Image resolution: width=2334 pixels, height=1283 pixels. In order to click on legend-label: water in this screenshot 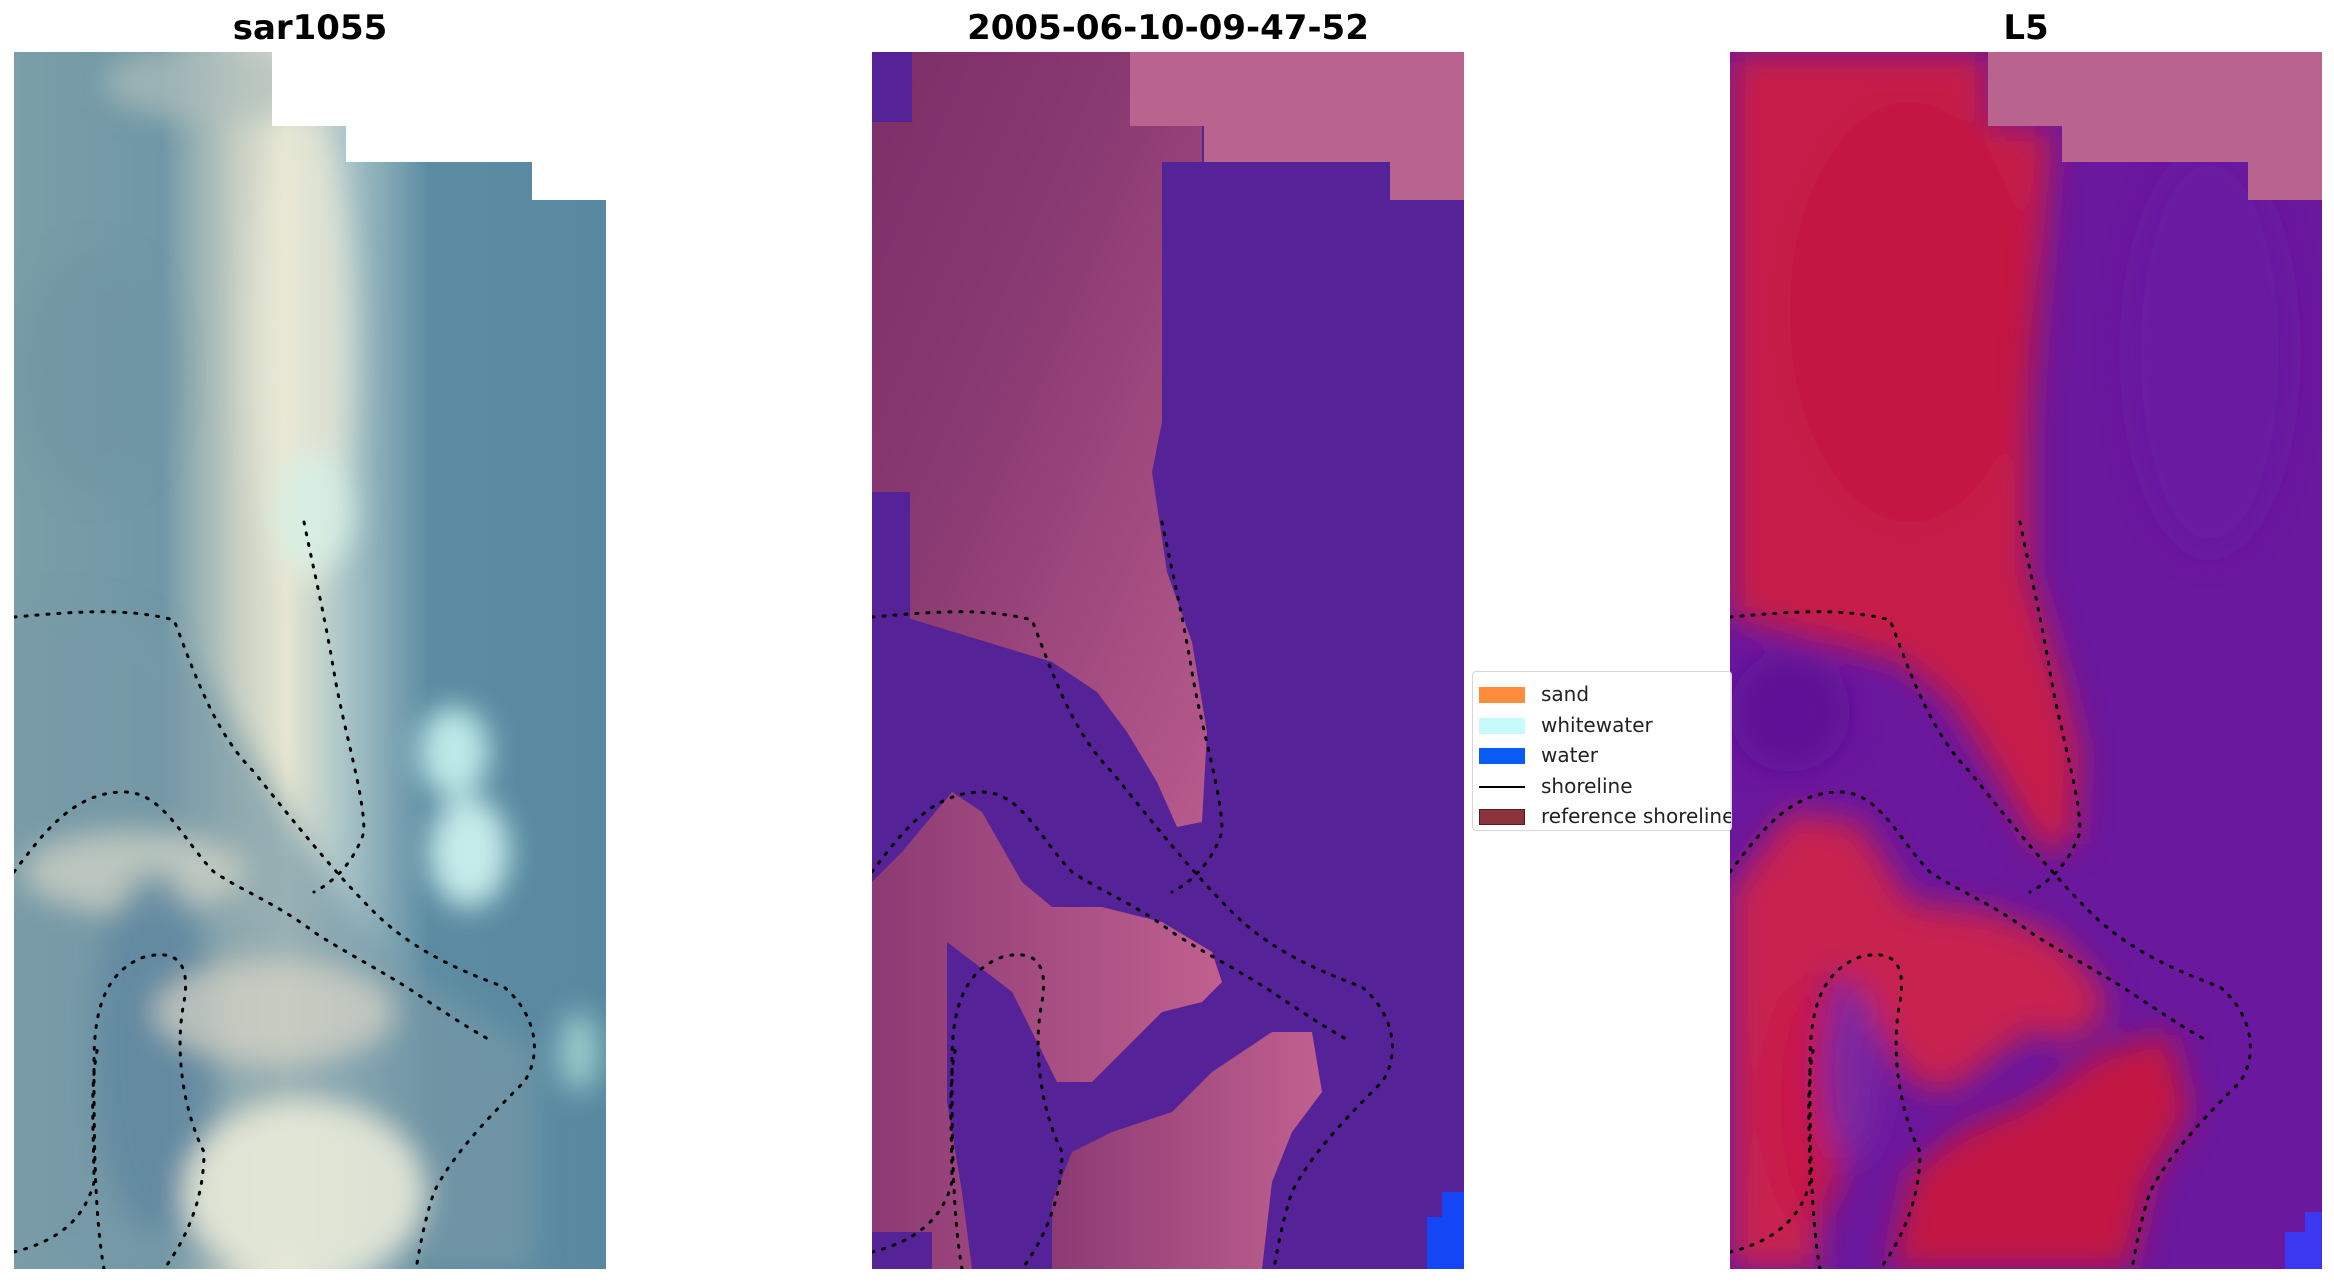, I will do `click(1569, 755)`.